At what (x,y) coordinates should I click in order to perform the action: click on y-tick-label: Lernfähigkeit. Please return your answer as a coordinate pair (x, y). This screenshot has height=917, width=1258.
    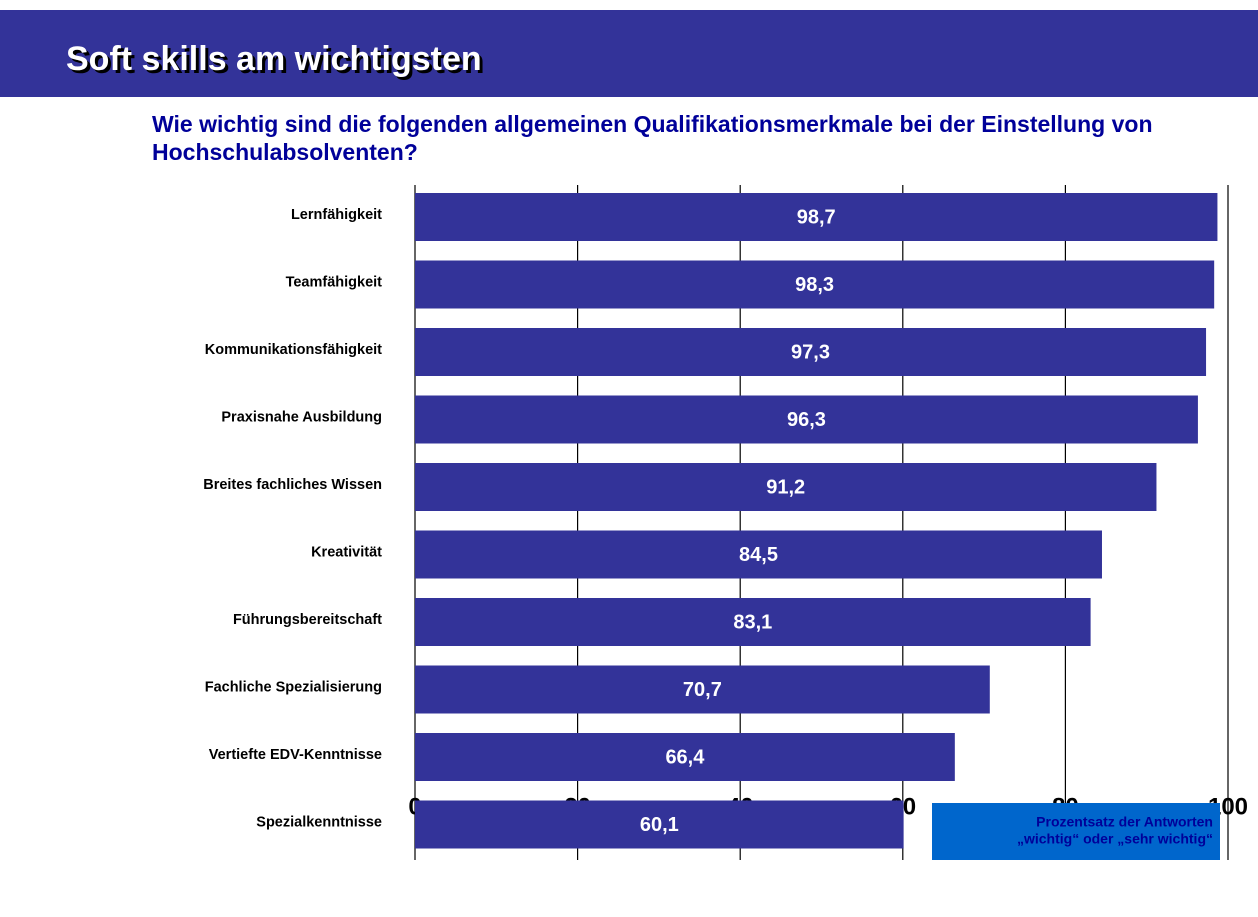
    Looking at the image, I should click on (336, 215).